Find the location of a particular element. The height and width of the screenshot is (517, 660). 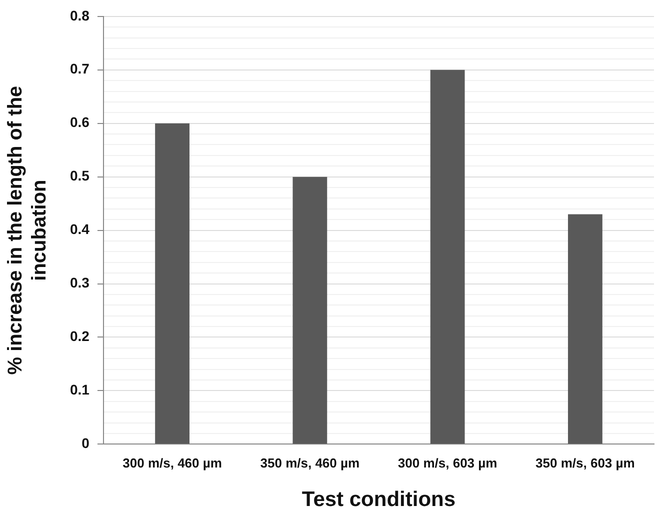

x-axis-title: Test conditions is located at coordinates (379, 500).